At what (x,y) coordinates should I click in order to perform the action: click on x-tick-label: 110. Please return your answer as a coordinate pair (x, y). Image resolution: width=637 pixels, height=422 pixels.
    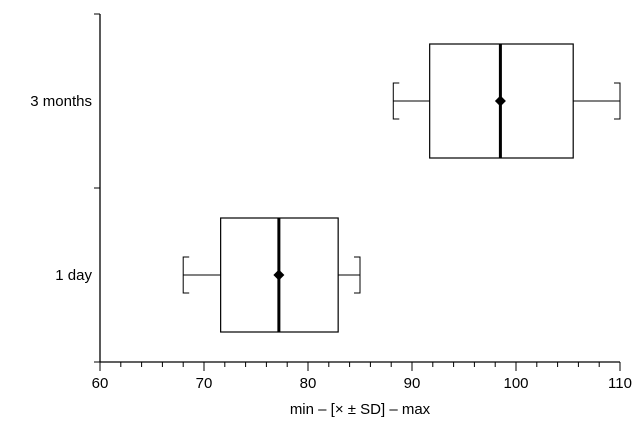
    Looking at the image, I should click on (620, 383).